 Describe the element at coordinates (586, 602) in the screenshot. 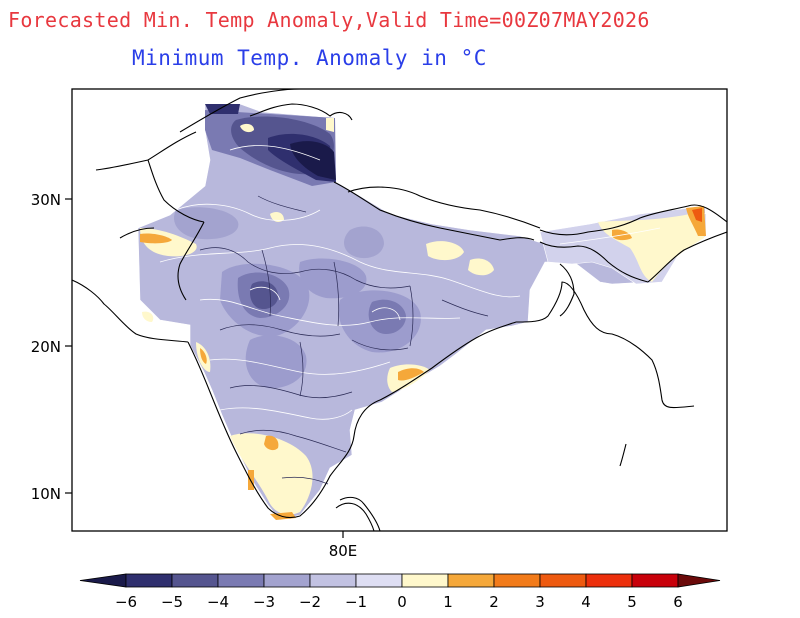

I see `colorbar-label: 4` at that location.